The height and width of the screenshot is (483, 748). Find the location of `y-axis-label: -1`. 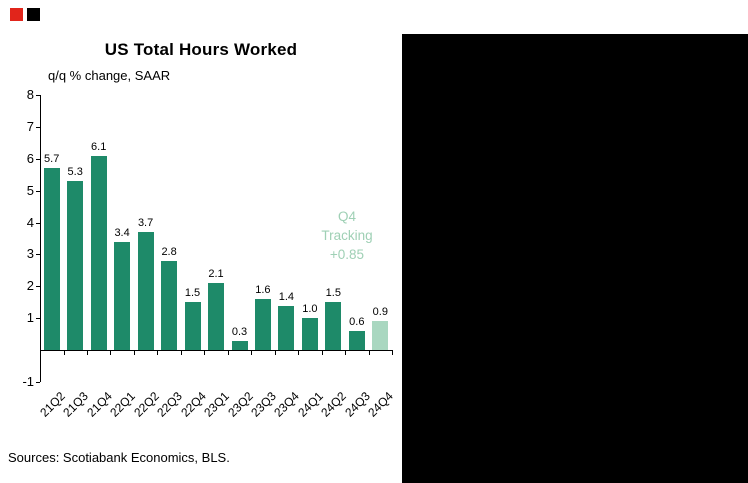

y-axis-label: -1 is located at coordinates (28, 381).